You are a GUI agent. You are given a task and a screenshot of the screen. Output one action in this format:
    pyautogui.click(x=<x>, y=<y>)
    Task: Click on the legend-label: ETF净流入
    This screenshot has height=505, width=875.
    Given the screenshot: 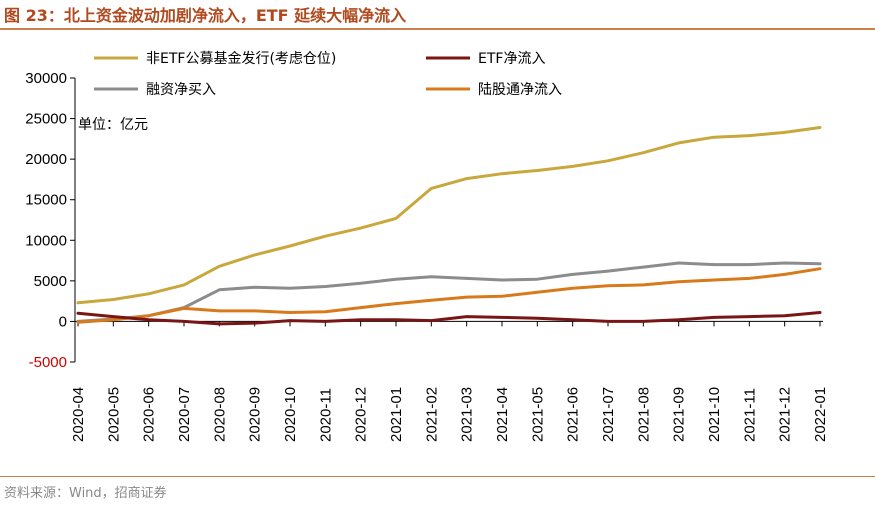 What is the action you would take?
    pyautogui.click(x=511, y=59)
    